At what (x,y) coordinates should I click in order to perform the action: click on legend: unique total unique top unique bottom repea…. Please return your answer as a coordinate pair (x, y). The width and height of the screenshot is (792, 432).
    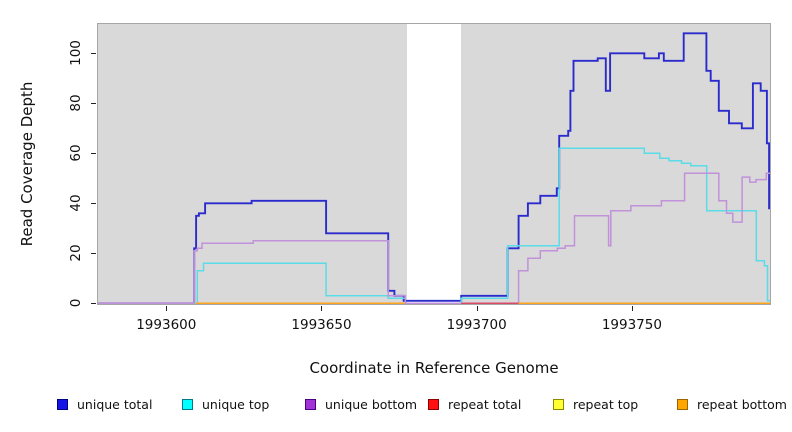
    Looking at the image, I should click on (396, 406).